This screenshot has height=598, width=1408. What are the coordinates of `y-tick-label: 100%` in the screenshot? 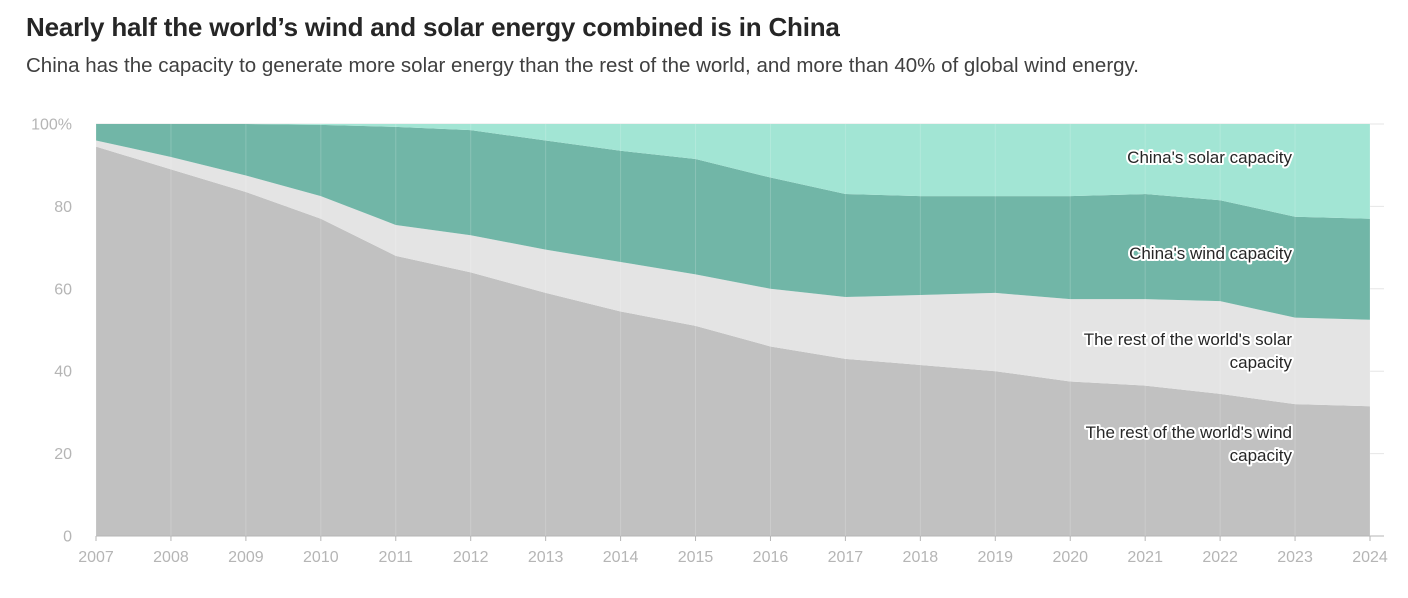 It's located at (51, 125).